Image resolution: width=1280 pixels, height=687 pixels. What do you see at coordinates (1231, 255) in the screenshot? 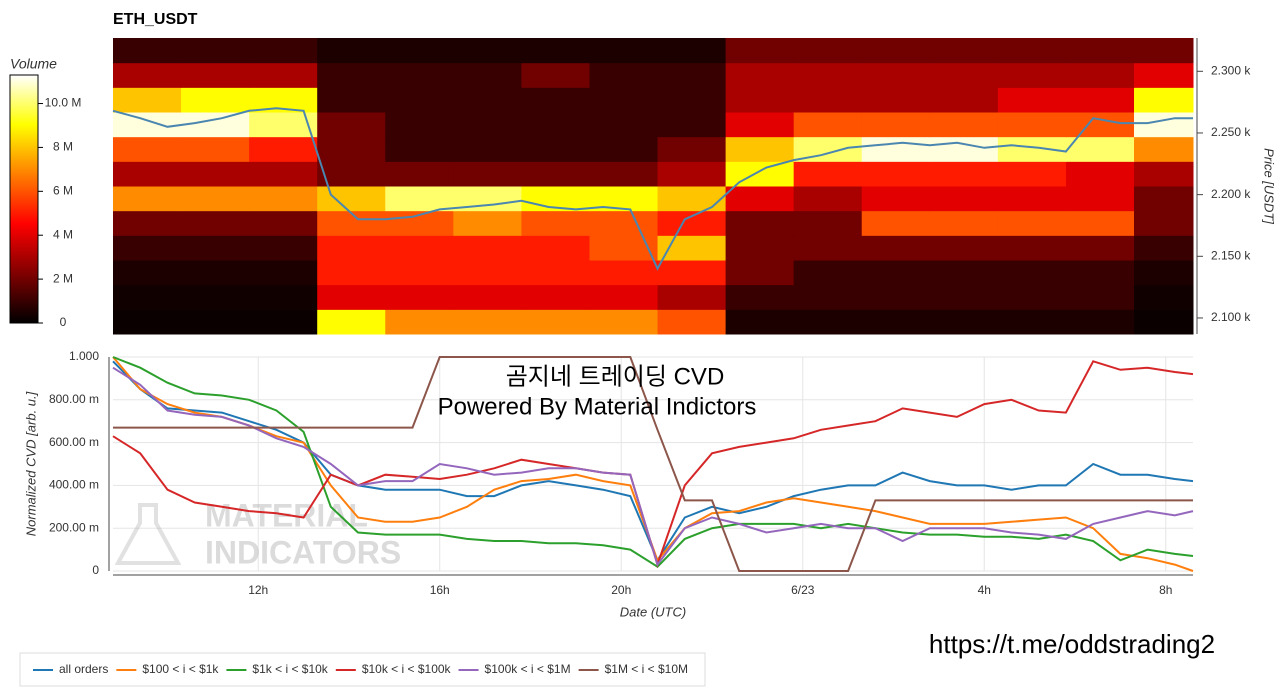
I see `y2-tick-label: 2.150 k` at bounding box center [1231, 255].